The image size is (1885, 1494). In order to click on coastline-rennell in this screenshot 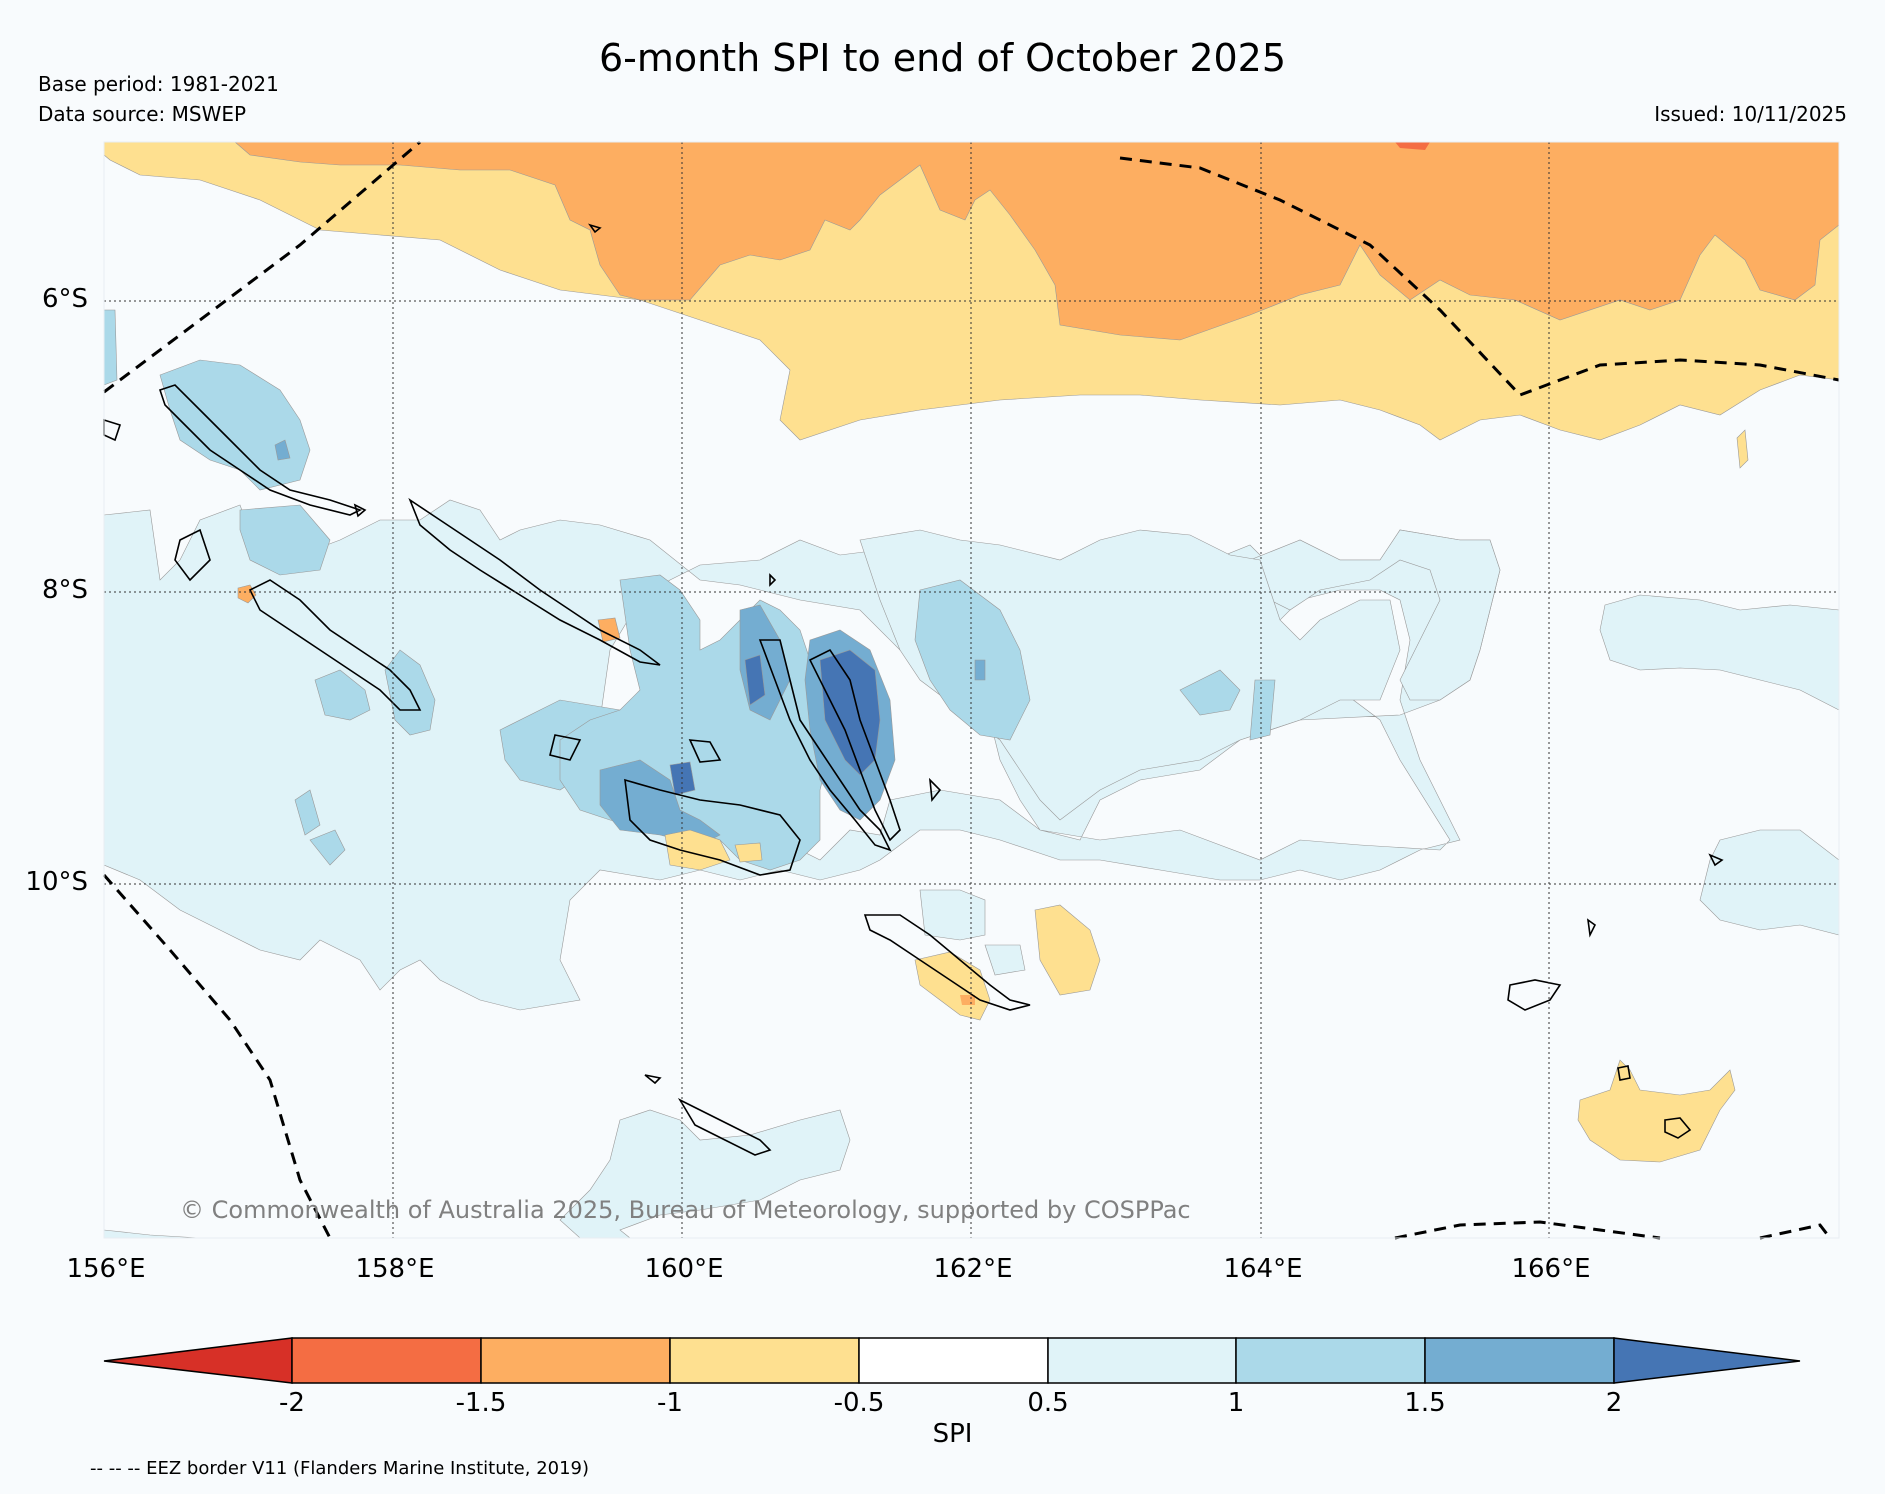, I will do `click(724, 1127)`.